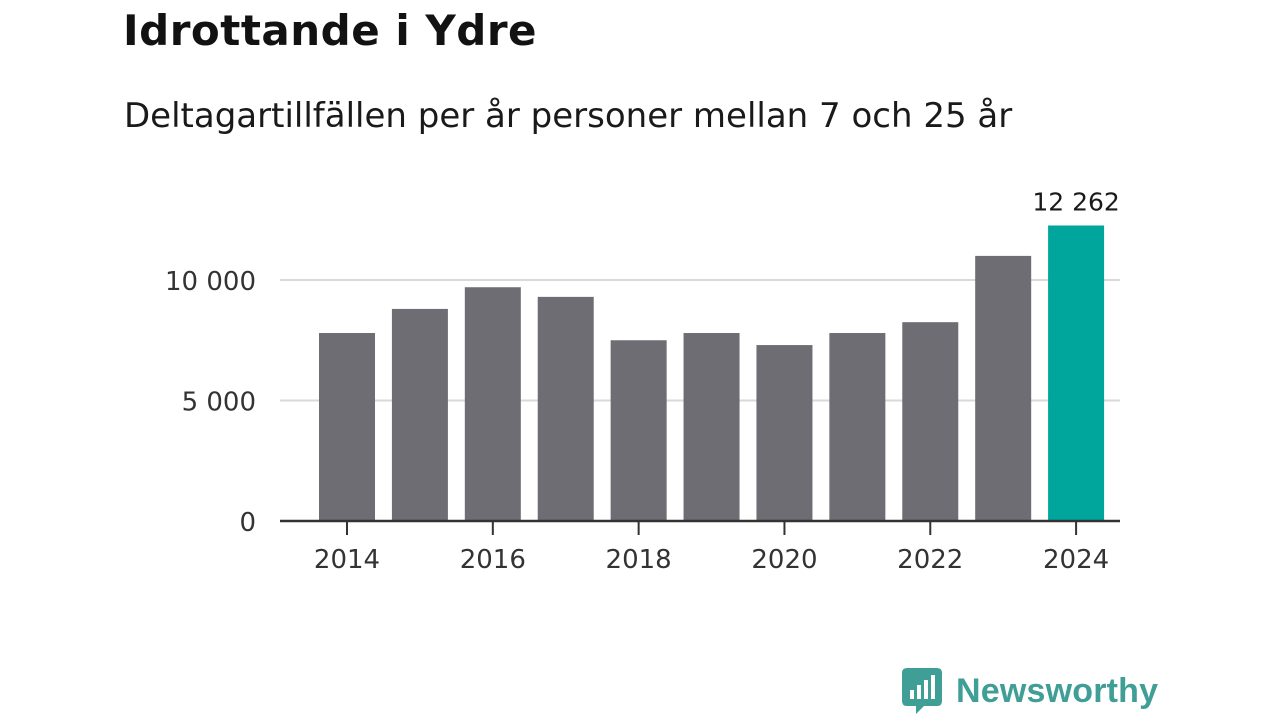  Describe the element at coordinates (347, 427) in the screenshot. I see `bar-2014` at that location.